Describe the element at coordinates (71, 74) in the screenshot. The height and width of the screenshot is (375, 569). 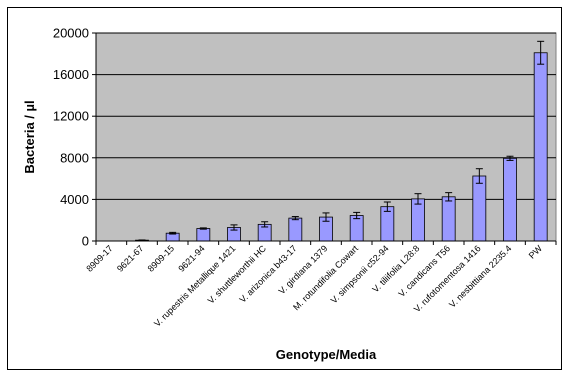
I see `y-tick-label: 16000` at that location.